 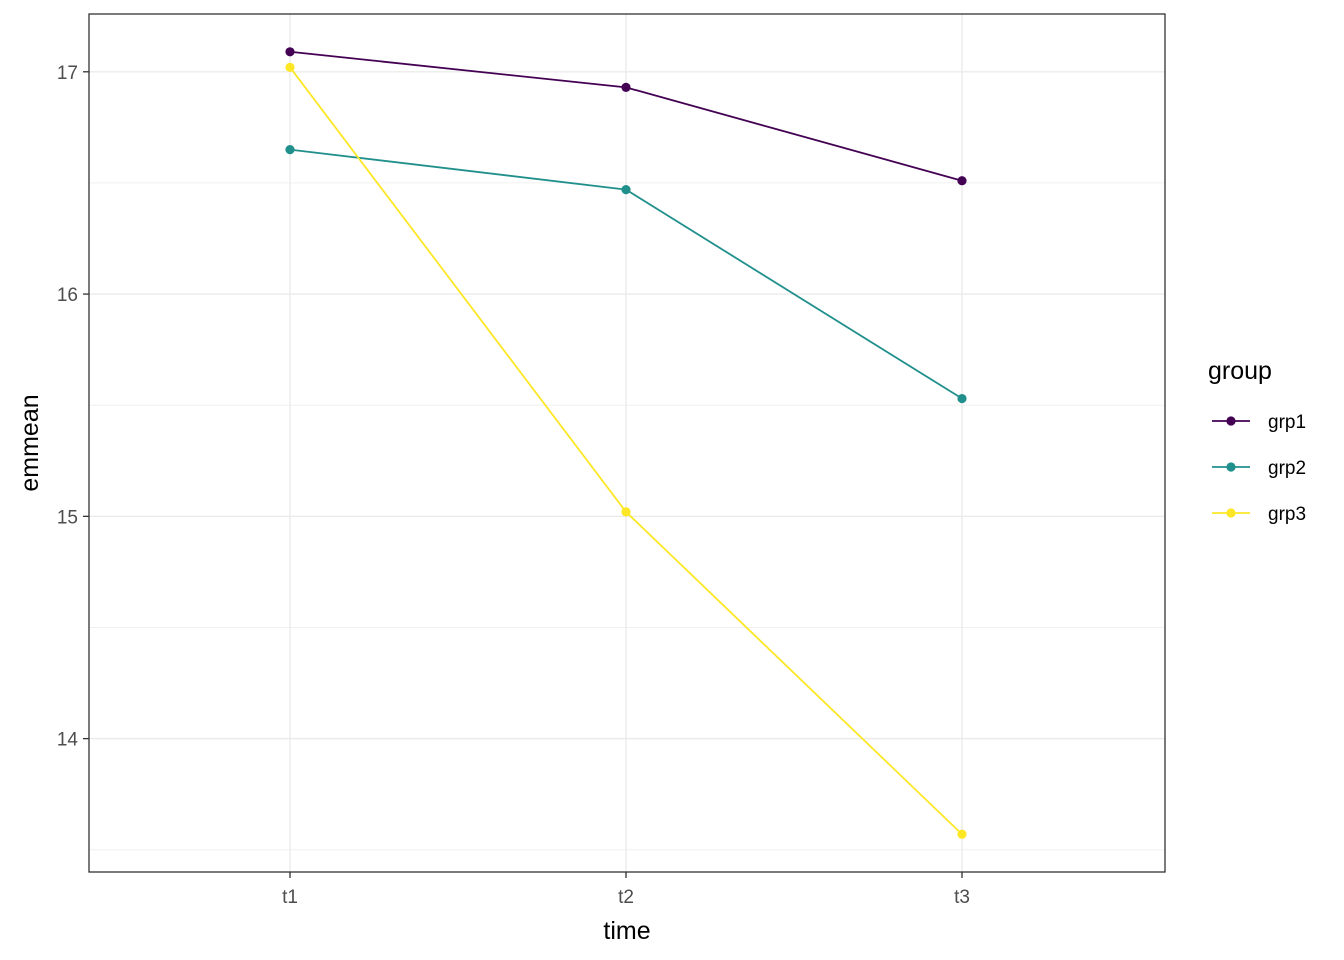 I want to click on data-point-grp2-t1, so click(x=290, y=149).